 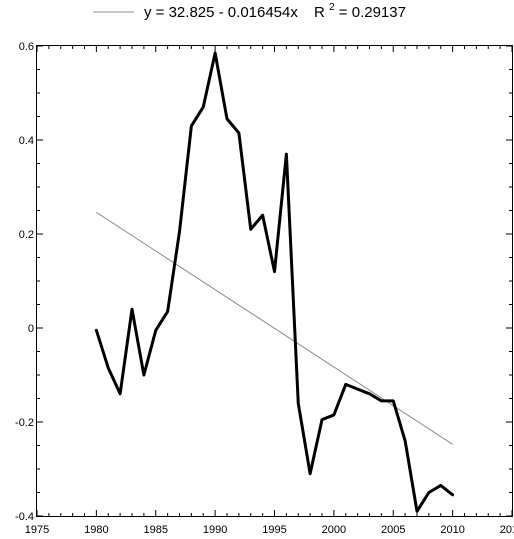 I want to click on x-tick-label: 2015, so click(x=507, y=530).